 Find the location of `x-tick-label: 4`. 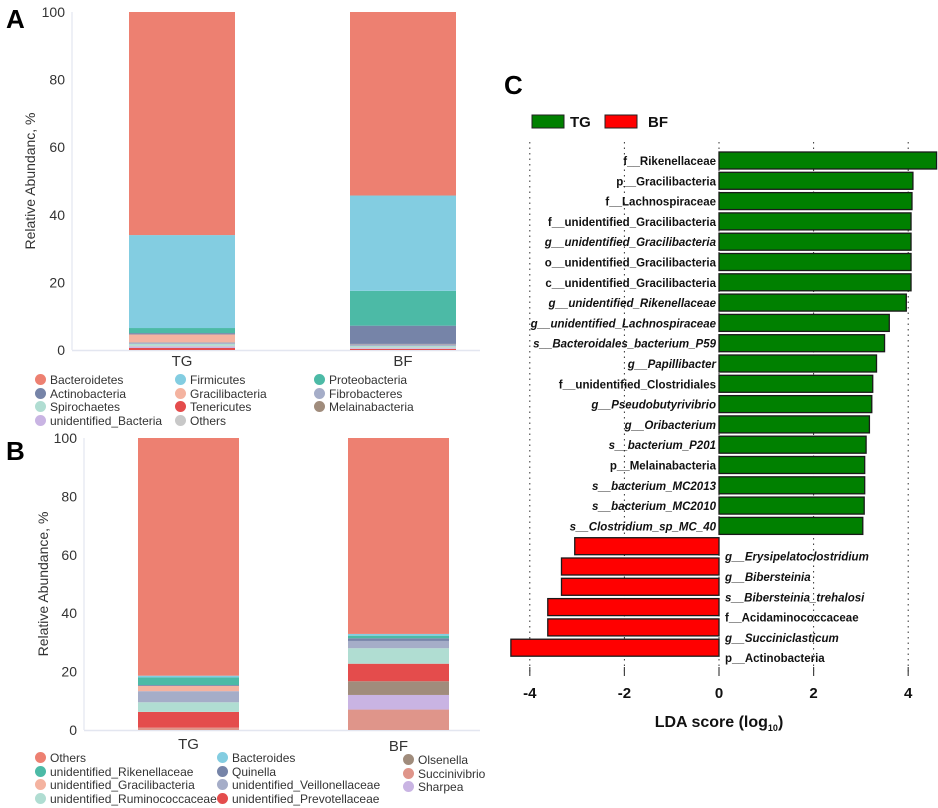

x-tick-label: 4 is located at coordinates (908, 693).